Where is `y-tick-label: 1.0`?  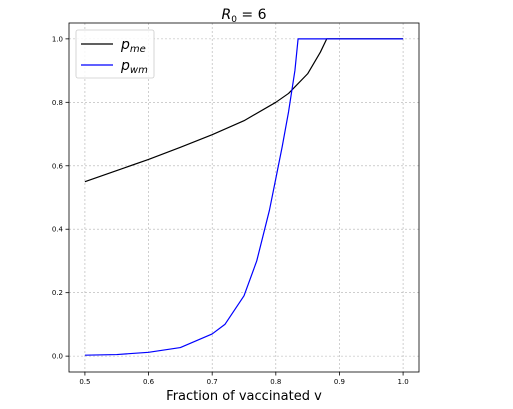
y-tick-label: 1.0 is located at coordinates (57, 39).